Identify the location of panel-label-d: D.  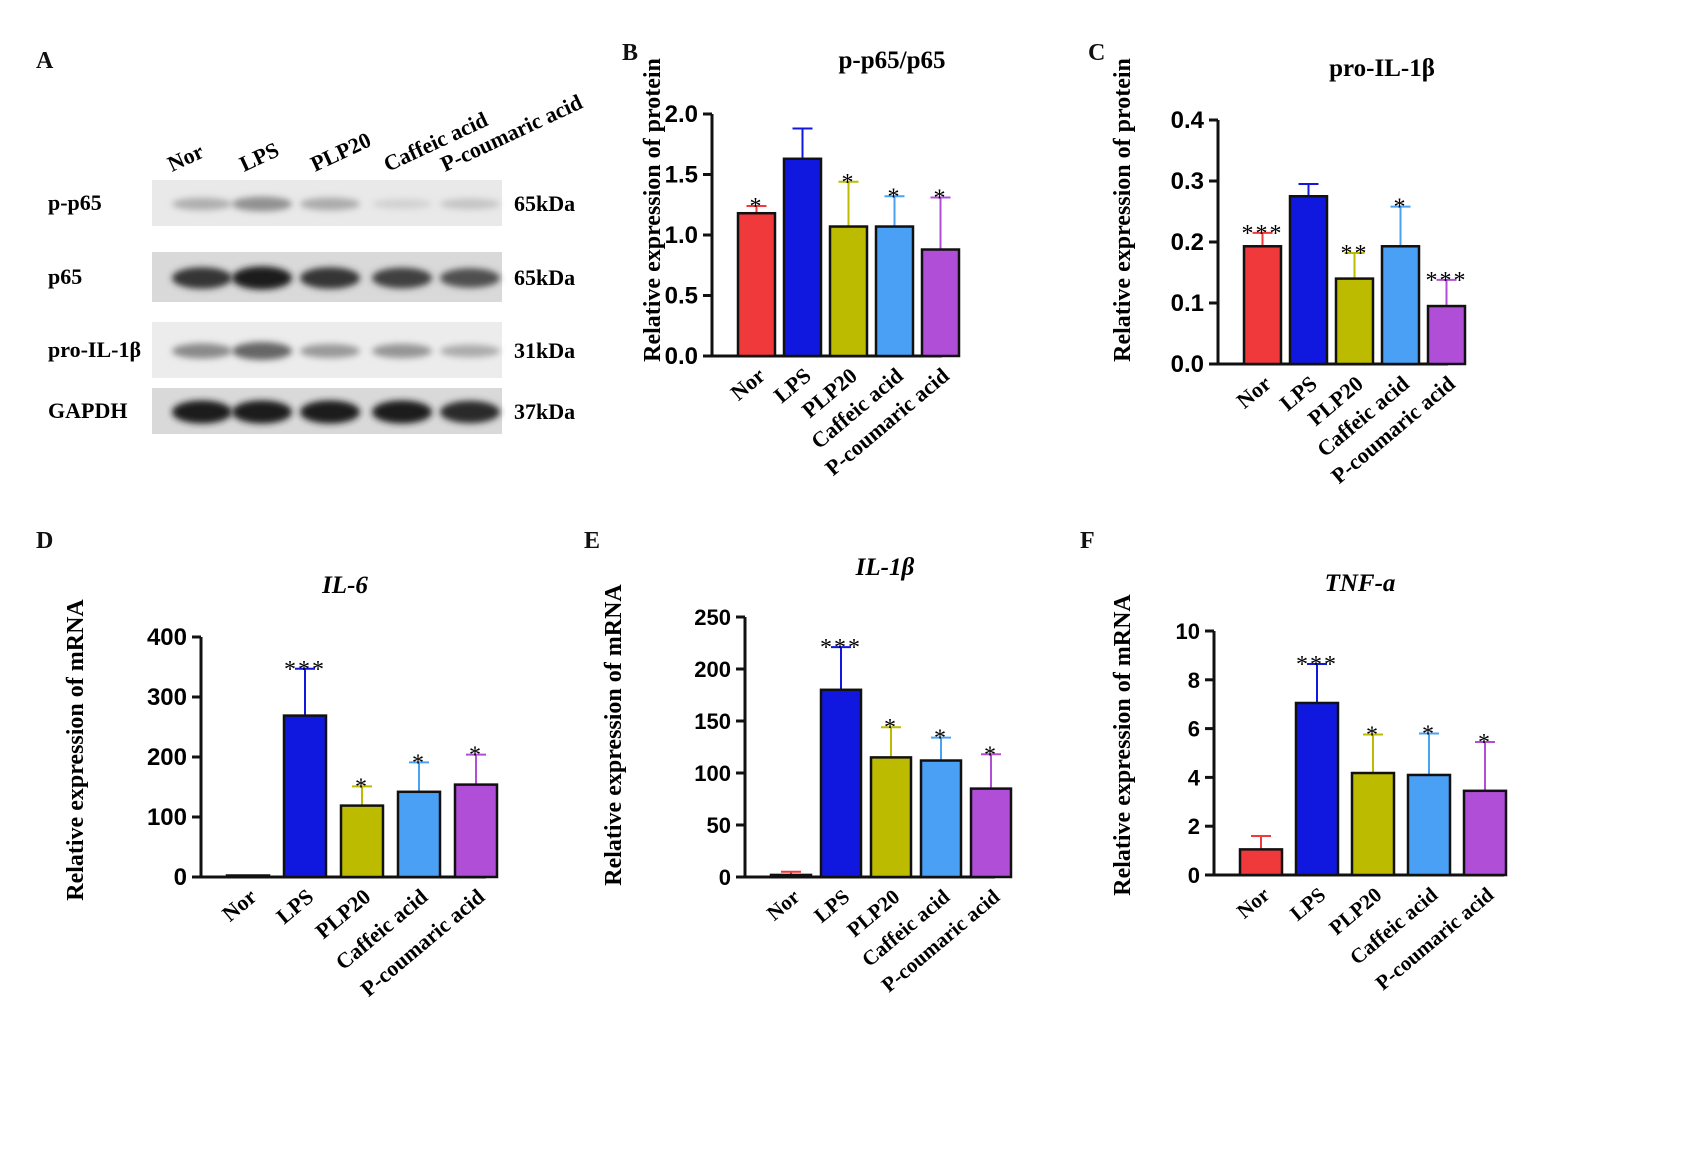
(45, 541).